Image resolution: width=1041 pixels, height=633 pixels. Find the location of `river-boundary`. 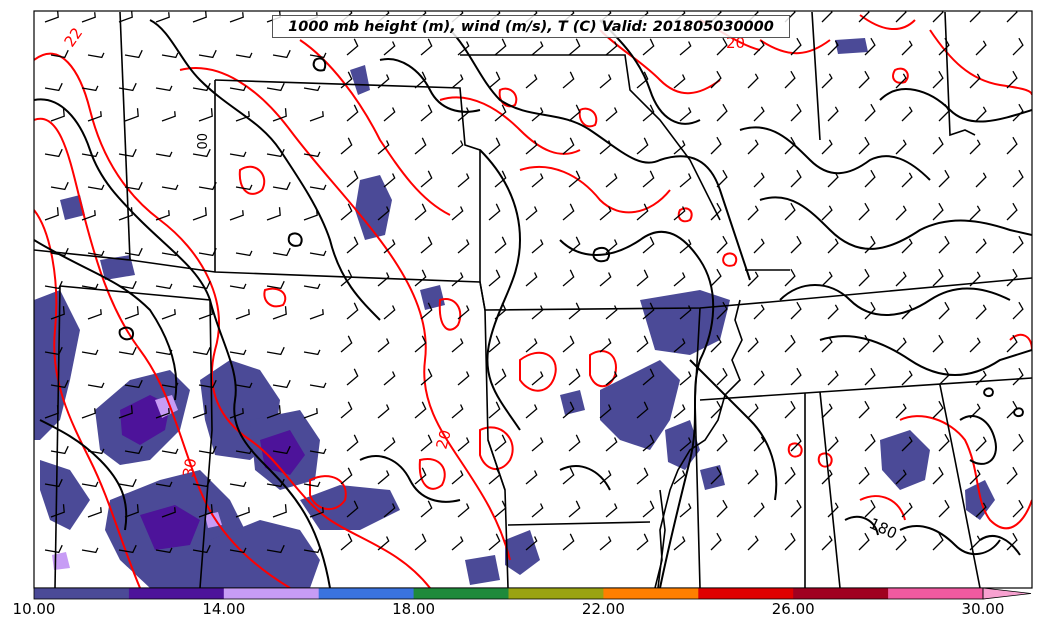

river-boundary is located at coordinates (698, 443).